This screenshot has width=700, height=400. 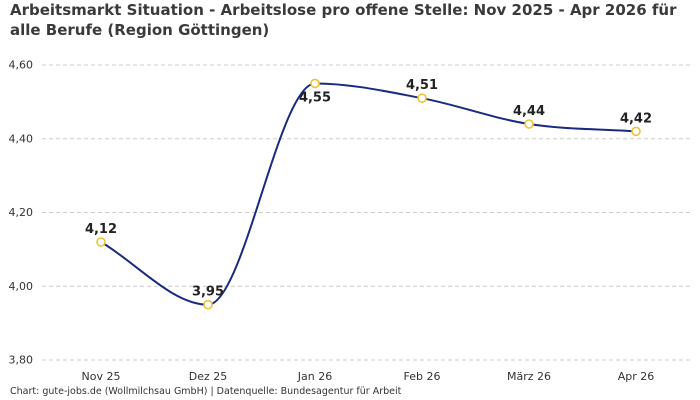 I want to click on x-tick-label: Dez 25, so click(x=208, y=376).